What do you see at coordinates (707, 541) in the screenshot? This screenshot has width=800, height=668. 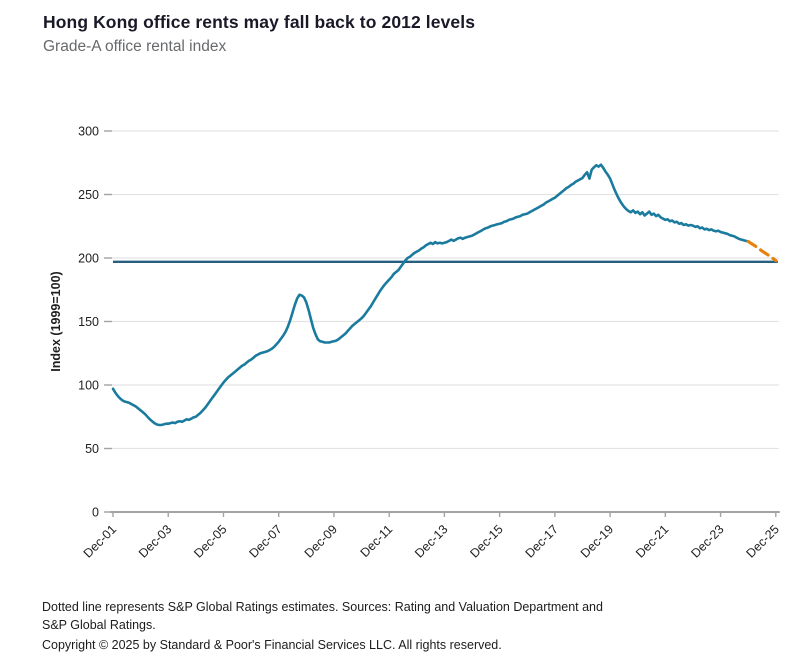 I see `x-tick-label: Dec-23` at bounding box center [707, 541].